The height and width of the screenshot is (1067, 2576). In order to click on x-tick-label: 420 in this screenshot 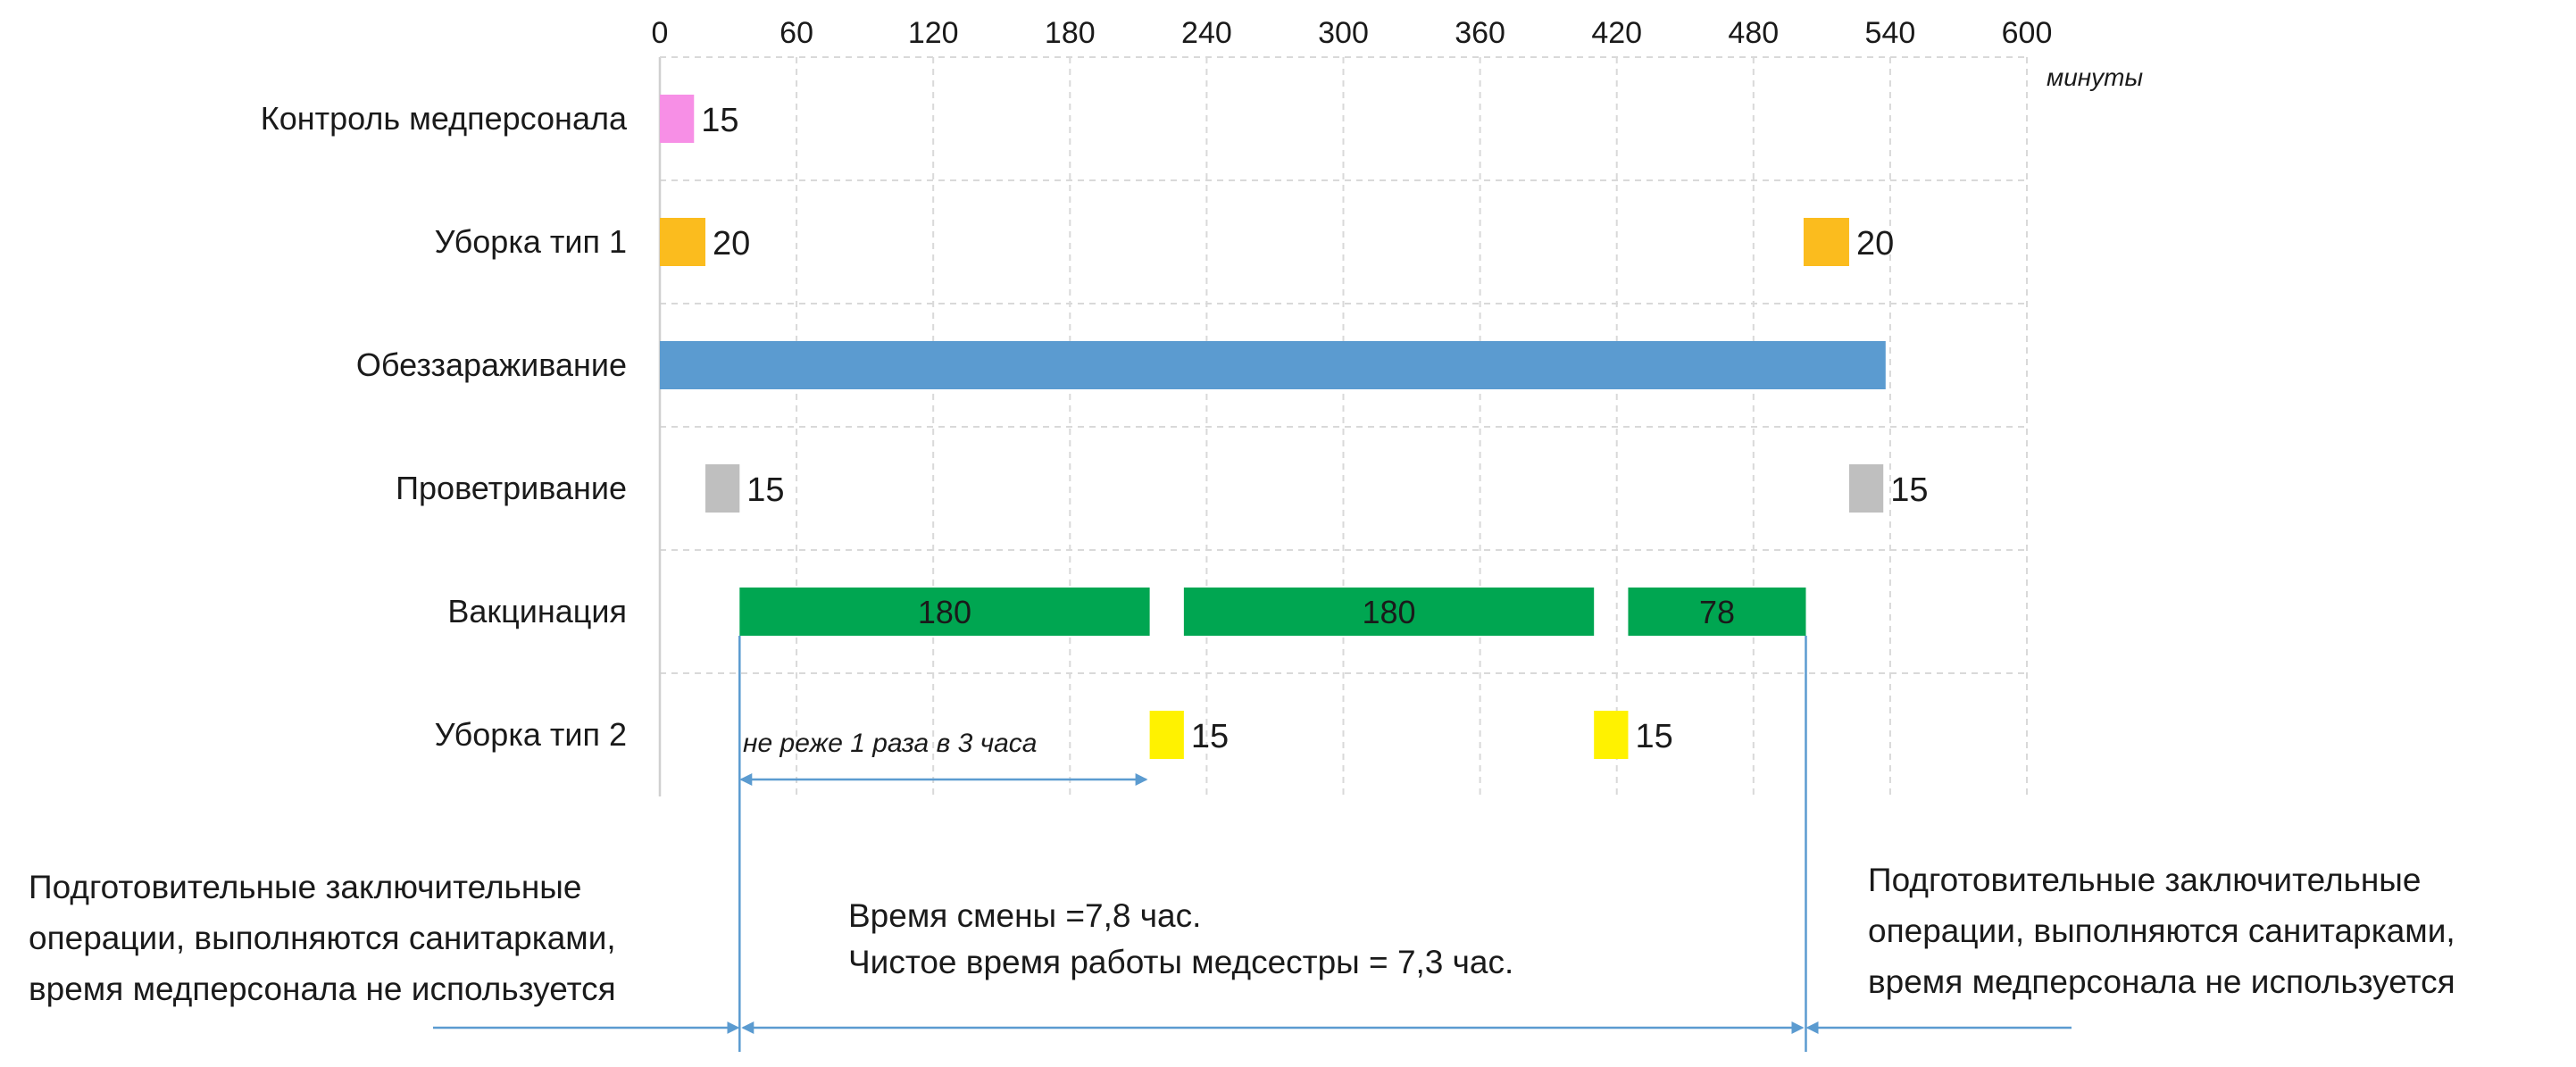, I will do `click(1616, 33)`.